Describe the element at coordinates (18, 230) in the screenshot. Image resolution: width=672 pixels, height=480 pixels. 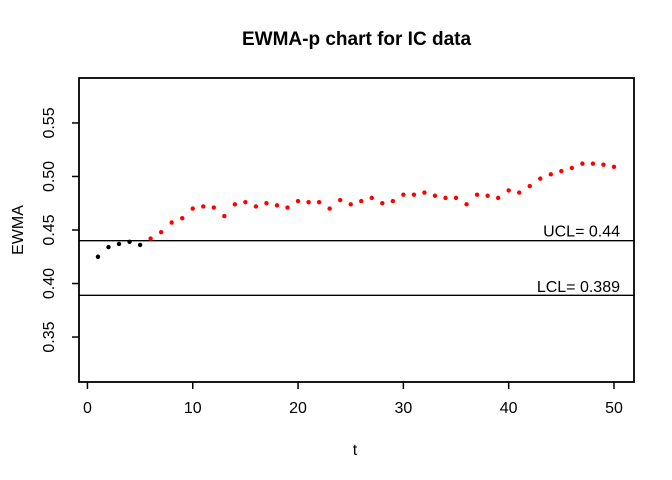
I see `y-axis-title: EWMA` at that location.